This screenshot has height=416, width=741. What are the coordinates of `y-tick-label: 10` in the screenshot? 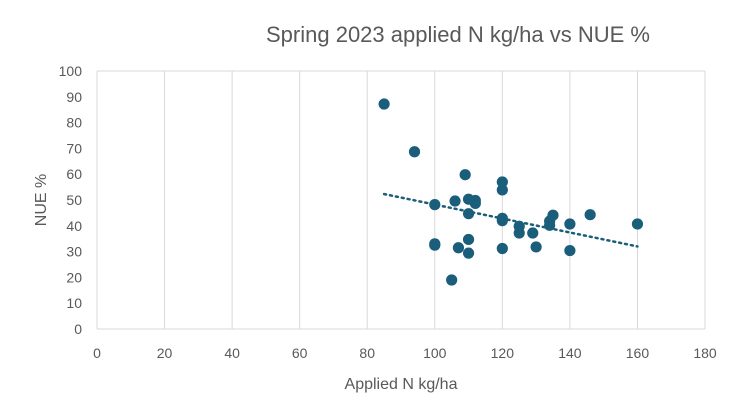 It's located at (74, 303).